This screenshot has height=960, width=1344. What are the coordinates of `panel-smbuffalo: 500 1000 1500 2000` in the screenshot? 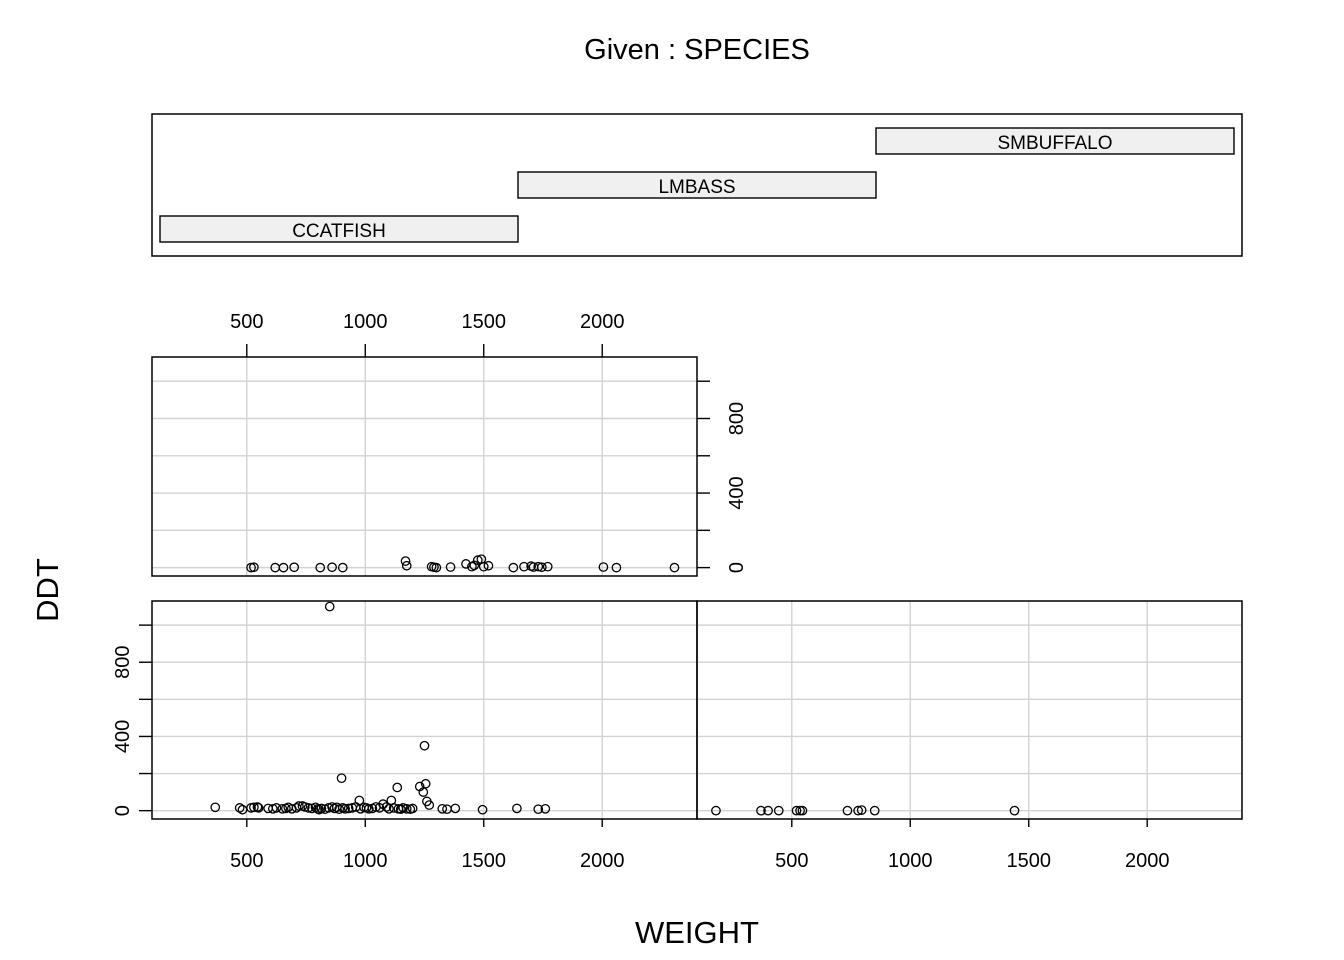 It's located at (969, 736).